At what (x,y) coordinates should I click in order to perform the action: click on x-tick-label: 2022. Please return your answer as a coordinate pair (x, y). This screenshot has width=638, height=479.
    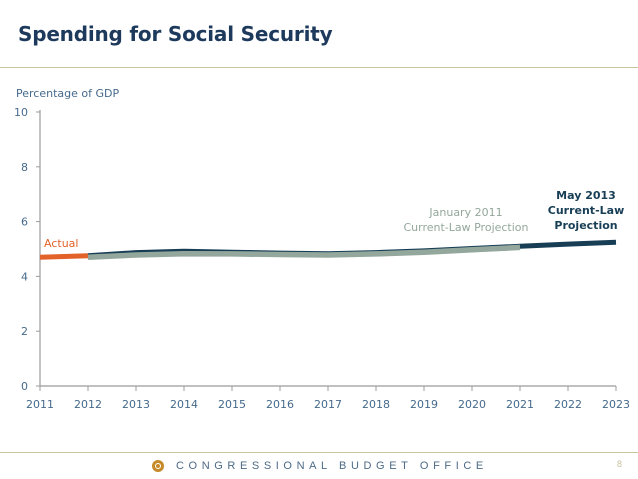
    Looking at the image, I should click on (568, 404).